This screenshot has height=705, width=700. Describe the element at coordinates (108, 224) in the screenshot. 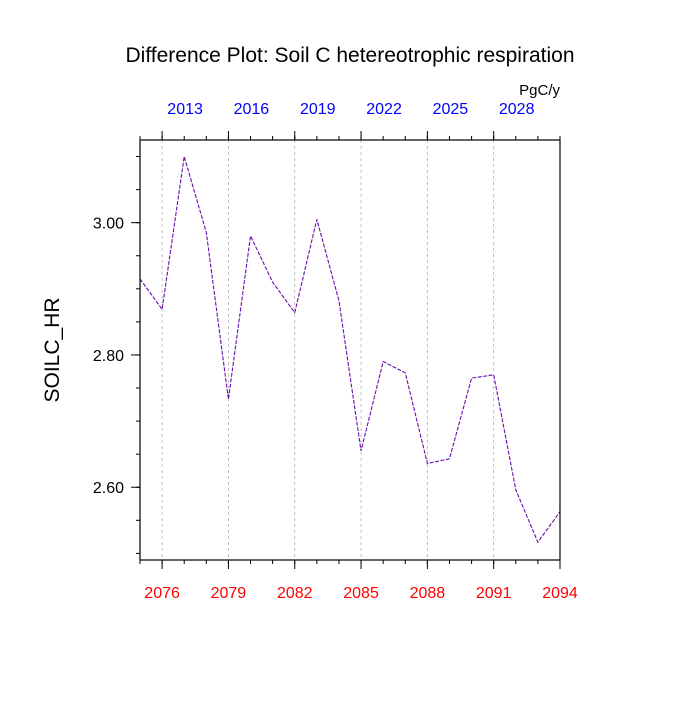

I see `y-tick-label: 3.00` at that location.